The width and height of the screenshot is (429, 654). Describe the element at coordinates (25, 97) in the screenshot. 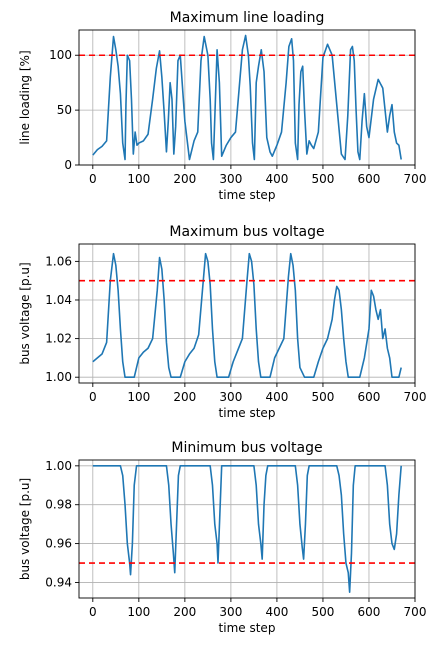

I see `y-axis-label: line loading [%]` at that location.